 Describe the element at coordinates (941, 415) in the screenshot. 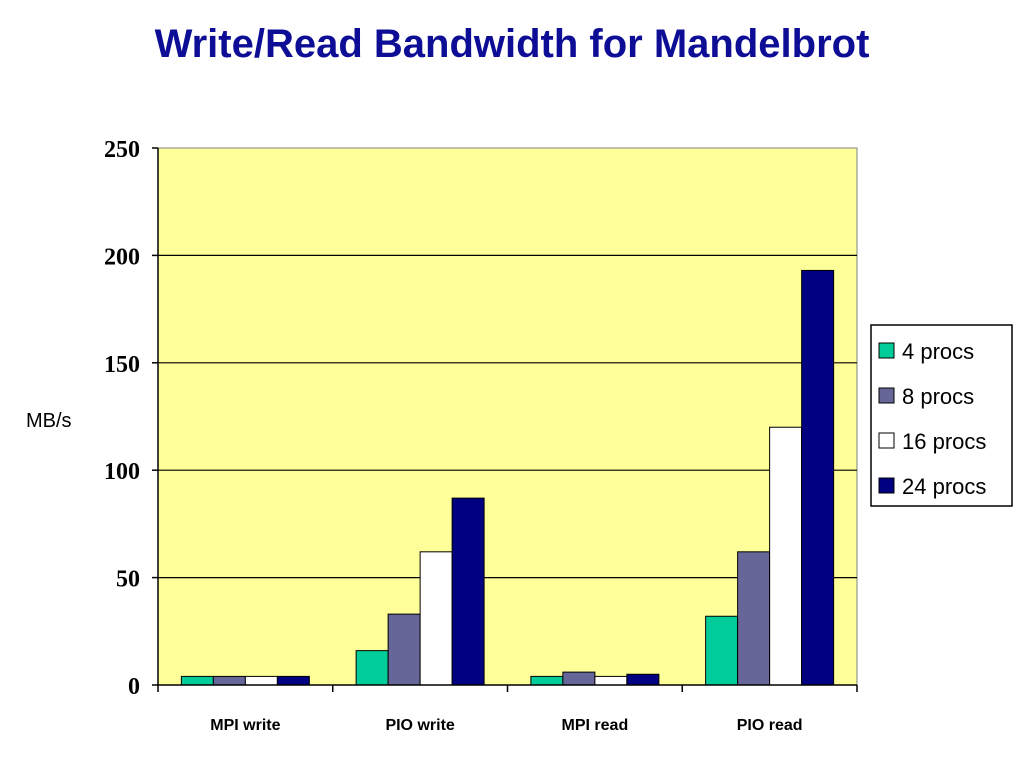

I see `legend: 4 procs 8 procs 16 procs 24 procs` at that location.